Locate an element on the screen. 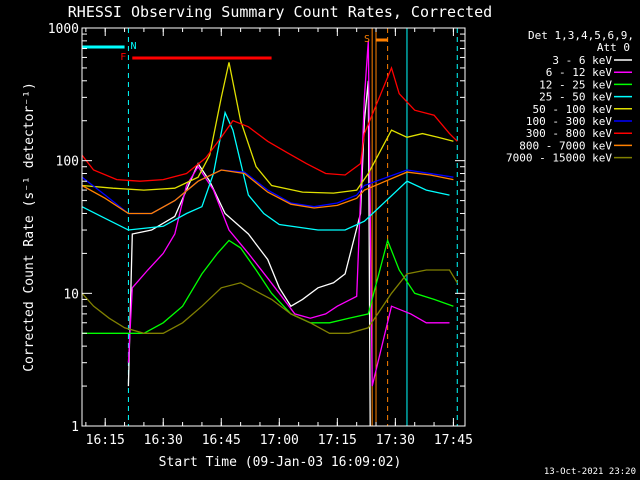  x-tick-label-16-15: 16:15 is located at coordinates (105, 440).